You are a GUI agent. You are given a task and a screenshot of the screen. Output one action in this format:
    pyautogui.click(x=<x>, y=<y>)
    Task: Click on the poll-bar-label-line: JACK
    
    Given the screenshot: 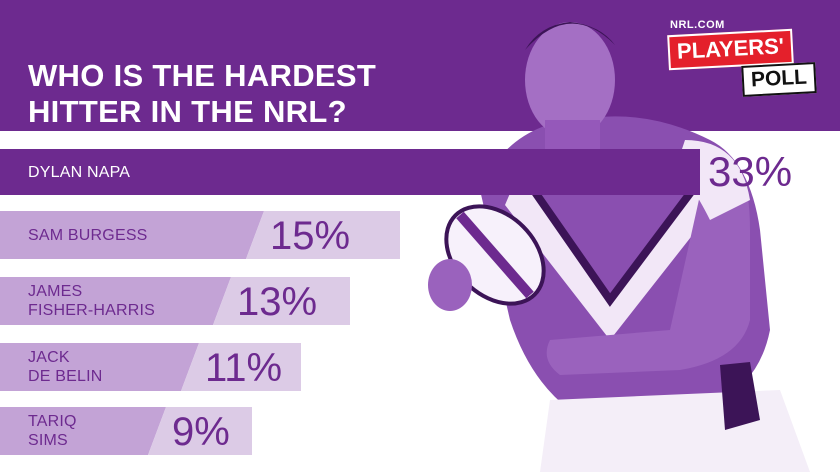 What is the action you would take?
    pyautogui.click(x=49, y=357)
    